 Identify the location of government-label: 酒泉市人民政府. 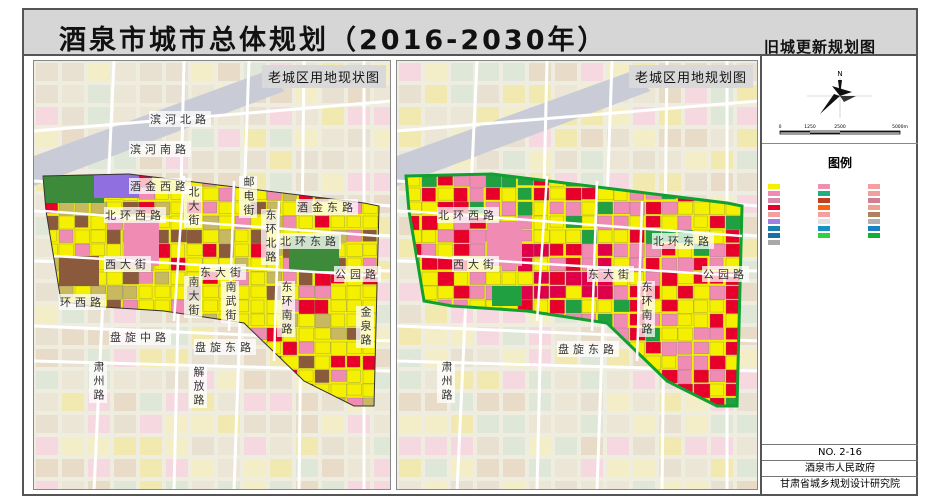
(840, 468).